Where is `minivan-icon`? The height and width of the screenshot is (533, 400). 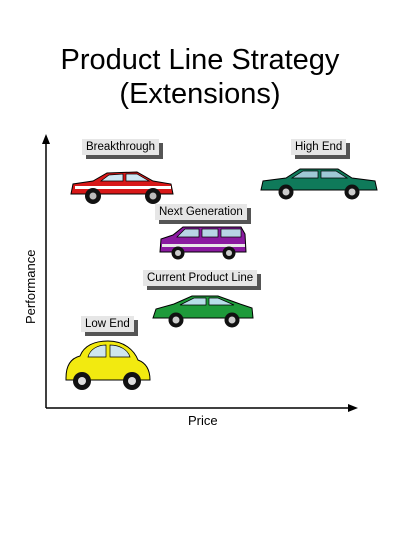
minivan-icon is located at coordinates (203, 243).